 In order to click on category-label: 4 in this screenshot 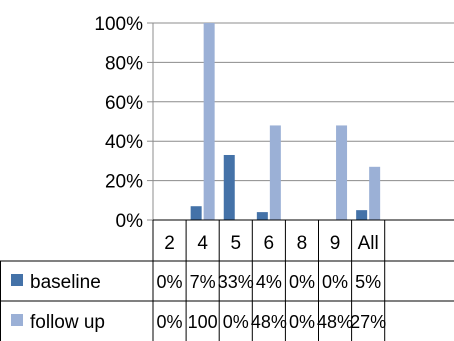, I will do `click(202, 243)`.